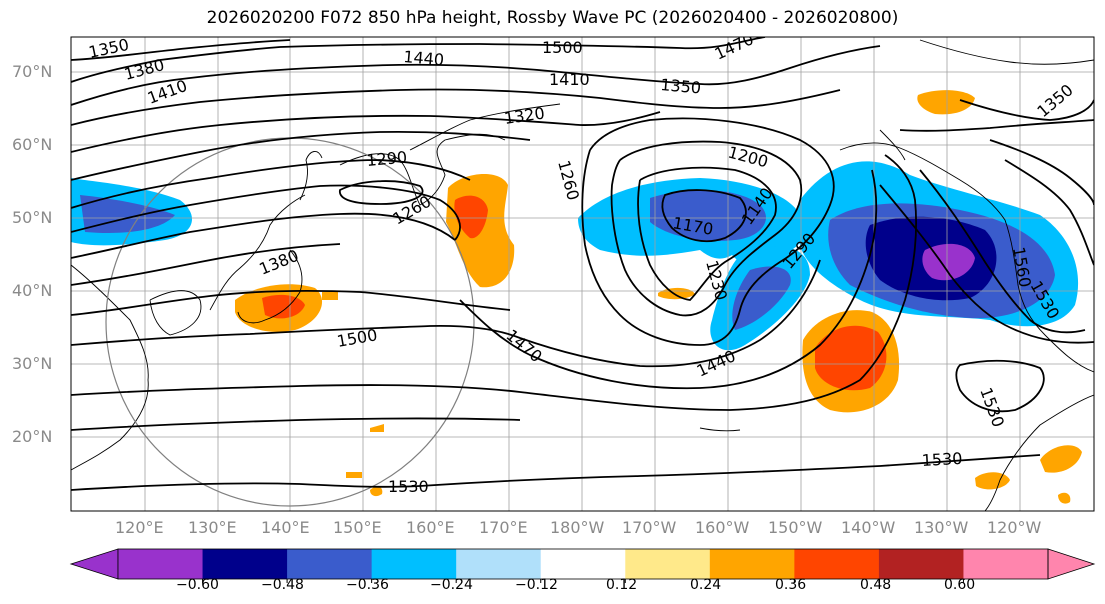 This screenshot has width=1105, height=604. What do you see at coordinates (795, 527) in the screenshot?
I see `lon-label-150w: 150°W` at bounding box center [795, 527].